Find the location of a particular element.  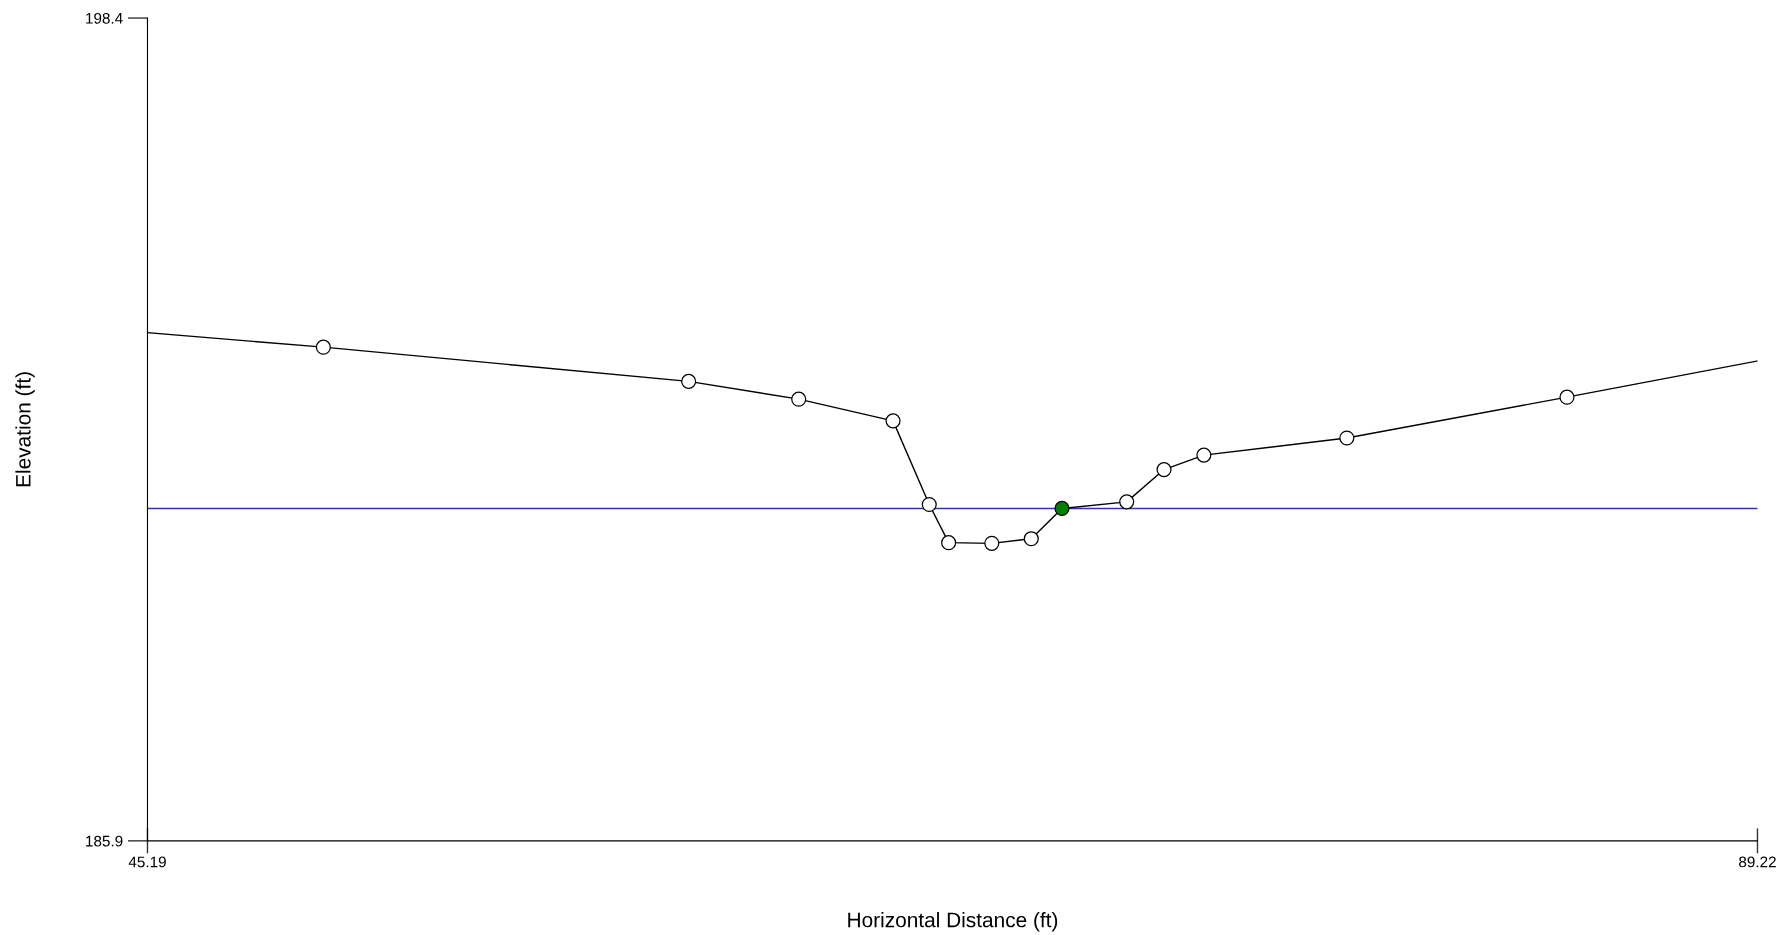

y-tick-label: 185.9 is located at coordinates (104, 841).